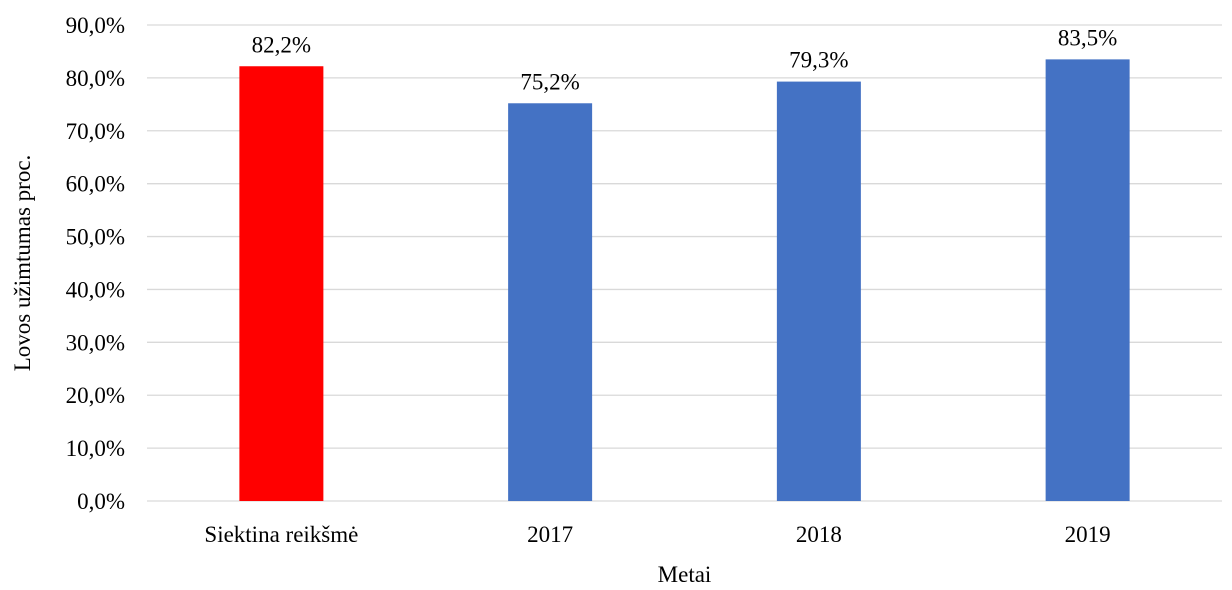 The width and height of the screenshot is (1232, 590). I want to click on y-tick-label: 70,0%, so click(95, 131).